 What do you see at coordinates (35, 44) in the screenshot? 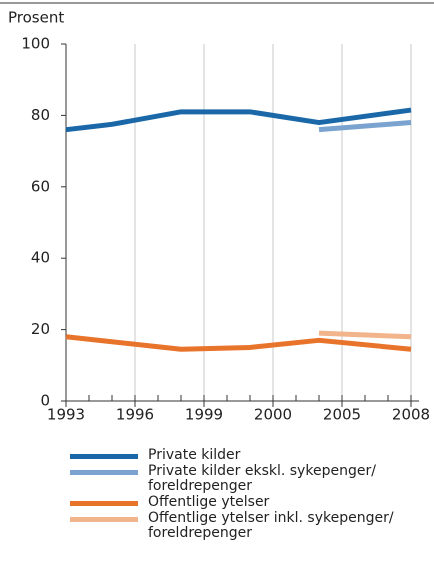
I see `y-tick-label: 100` at bounding box center [35, 44].